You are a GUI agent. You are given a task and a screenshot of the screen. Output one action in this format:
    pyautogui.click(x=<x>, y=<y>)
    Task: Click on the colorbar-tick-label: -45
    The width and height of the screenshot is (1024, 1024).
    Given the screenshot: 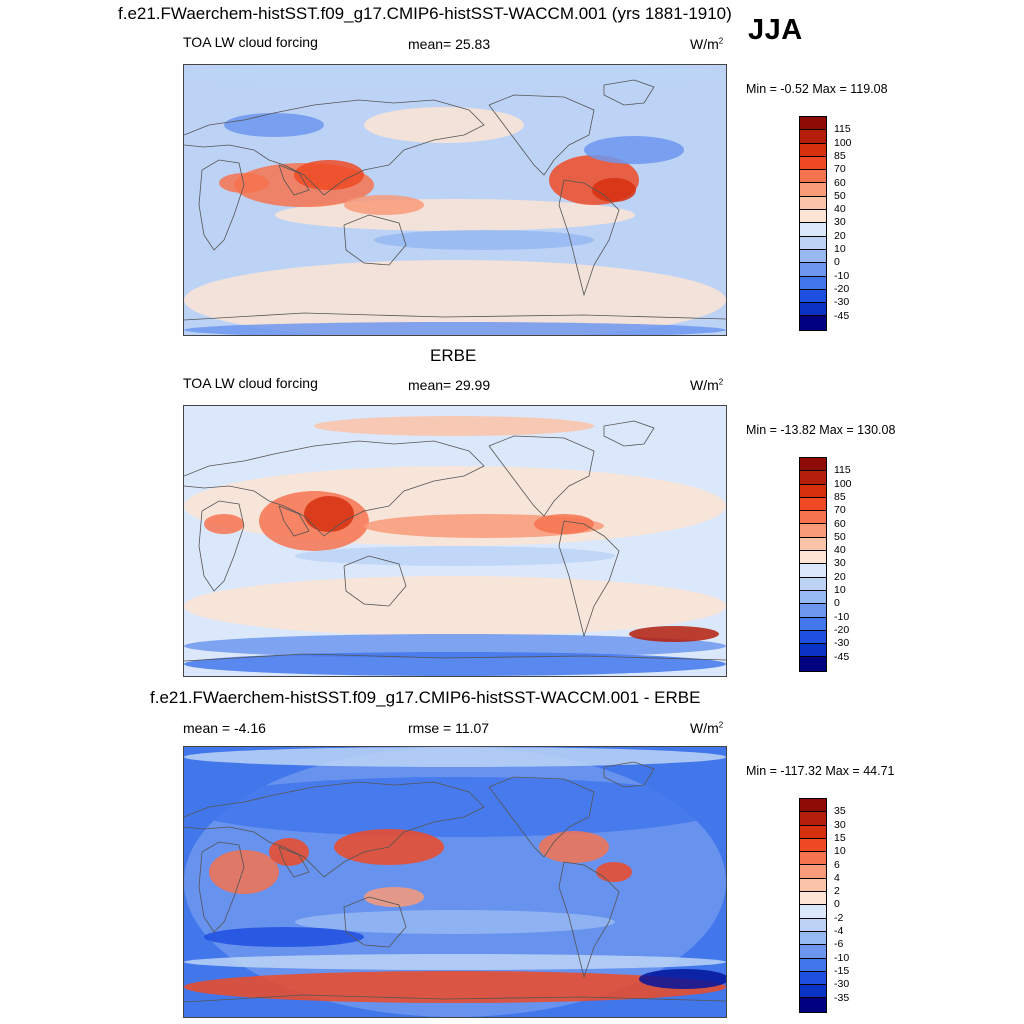 What is the action you would take?
    pyautogui.click(x=842, y=656)
    